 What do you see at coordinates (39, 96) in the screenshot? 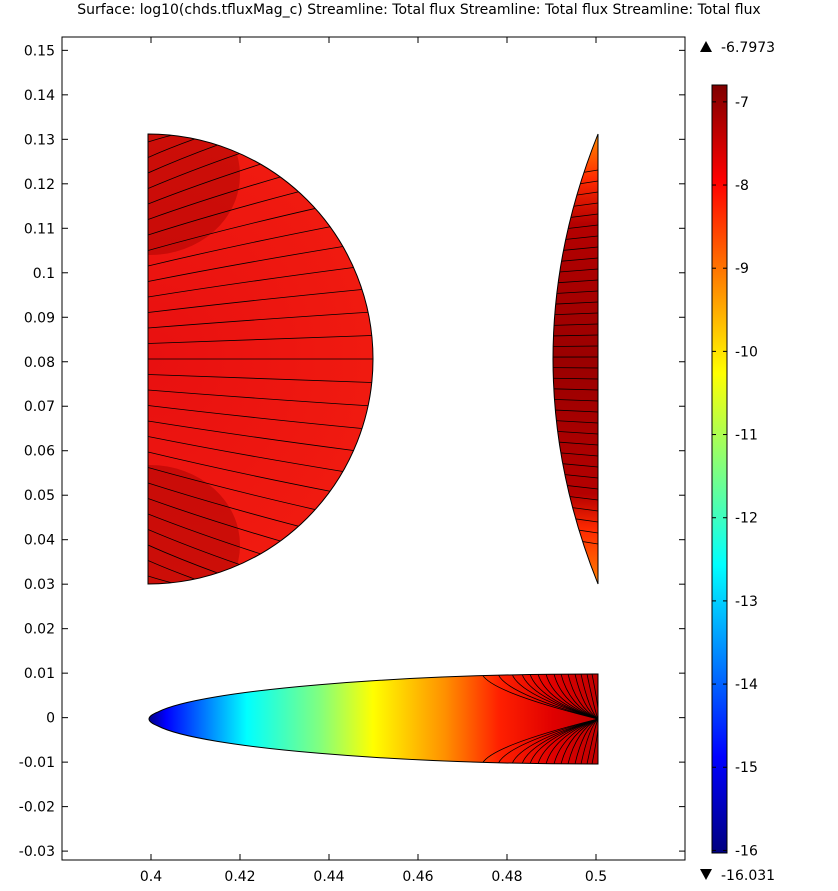
I see `y-tick-label: 0.14` at bounding box center [39, 96].